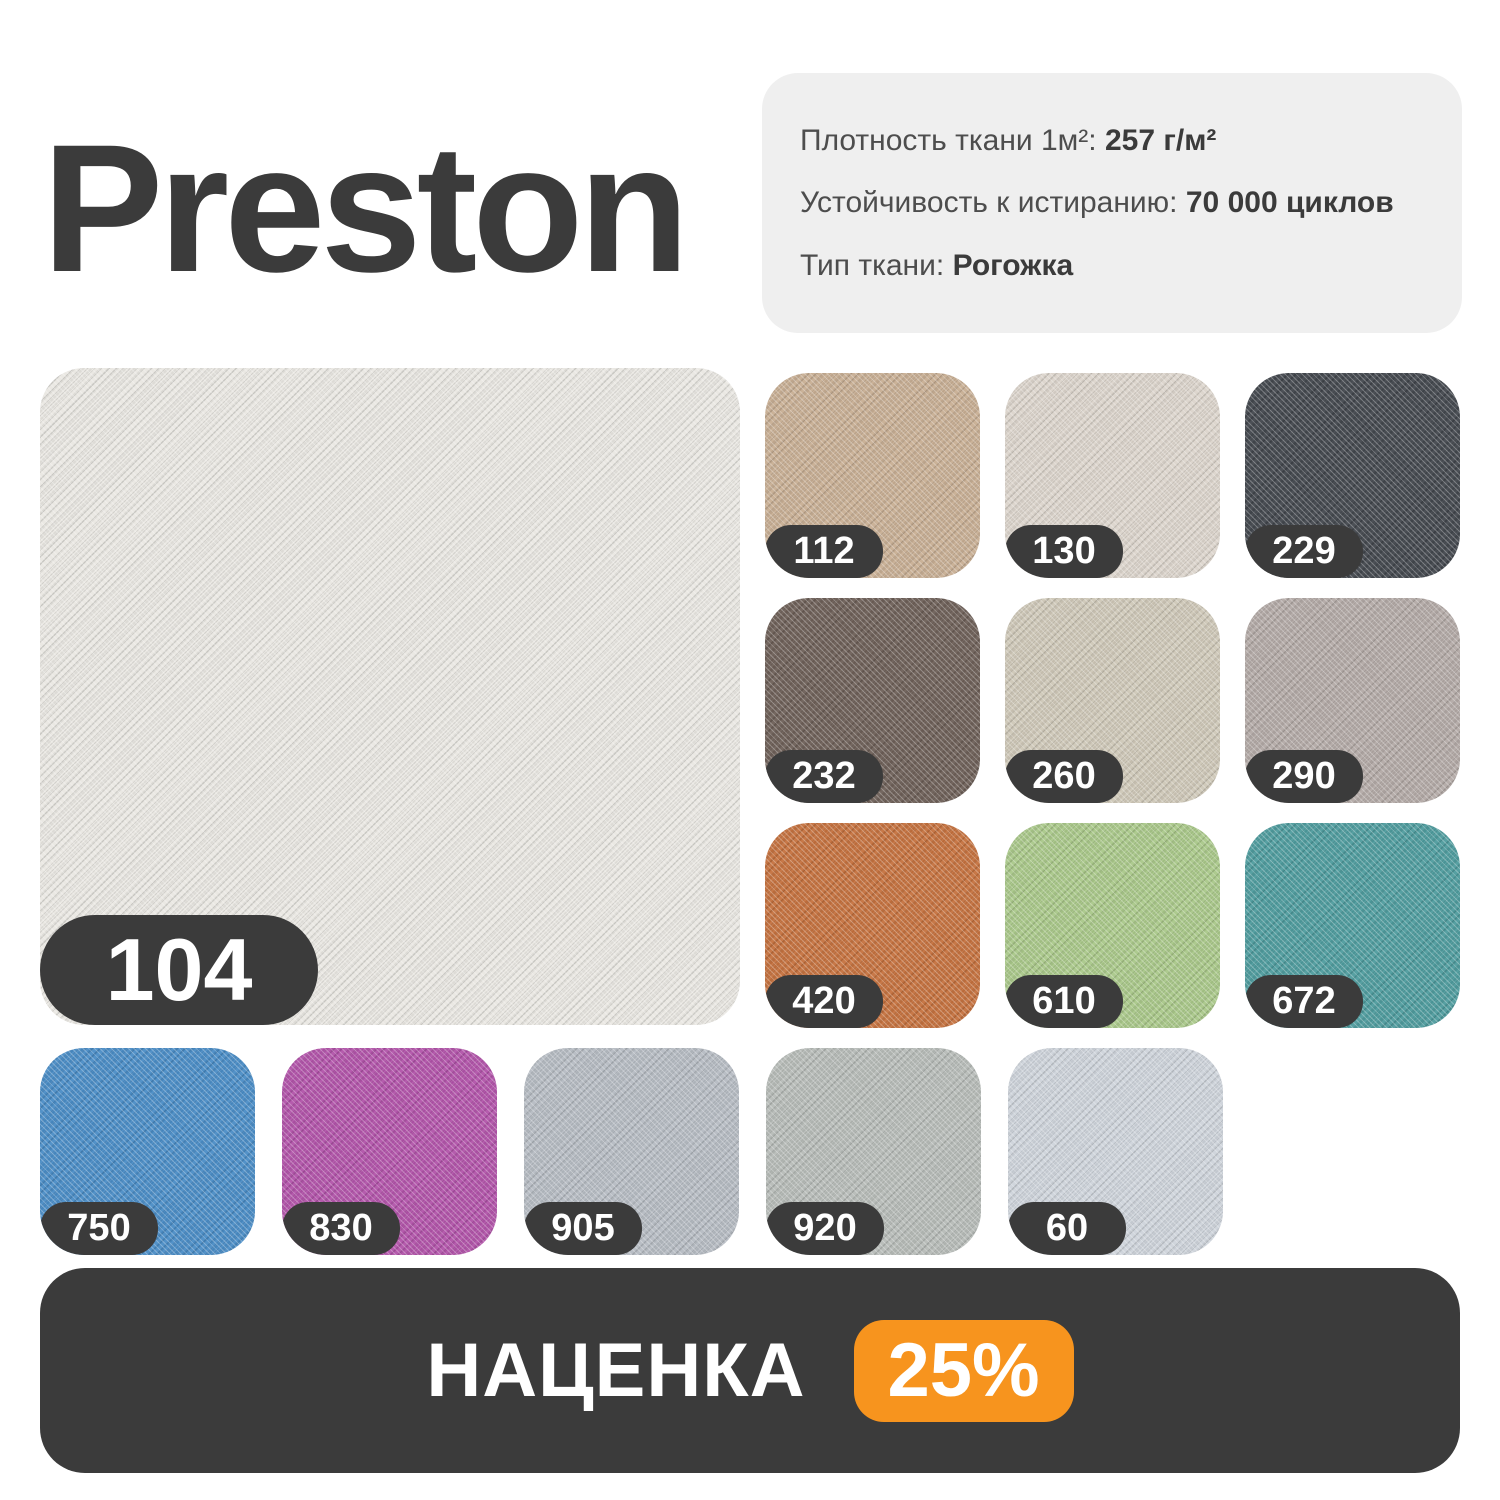  What do you see at coordinates (825, 1228) in the screenshot?
I see `swatch-code-badge: 920` at bounding box center [825, 1228].